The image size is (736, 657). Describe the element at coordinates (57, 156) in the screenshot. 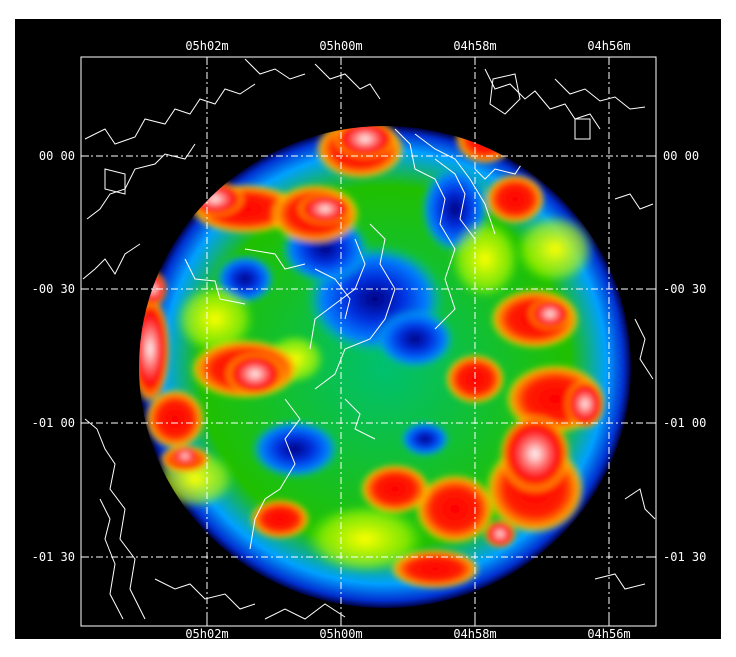

I see `dec-label-left-0: 00 00` at that location.